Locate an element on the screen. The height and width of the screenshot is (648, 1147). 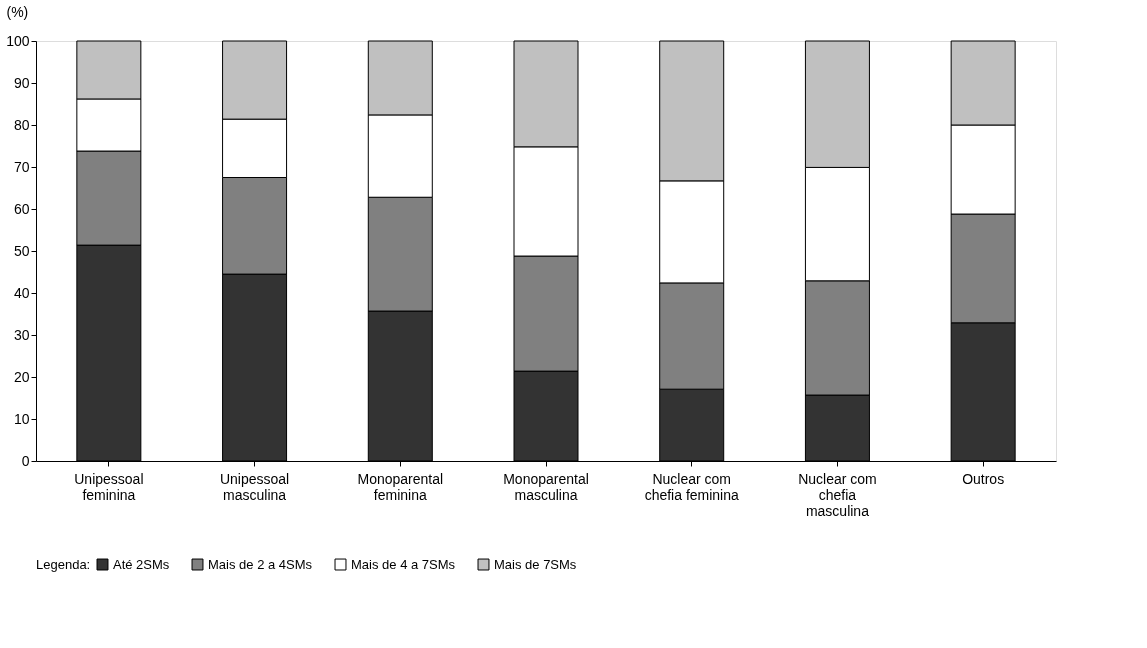
y-tick-label: 100 is located at coordinates (18, 40).